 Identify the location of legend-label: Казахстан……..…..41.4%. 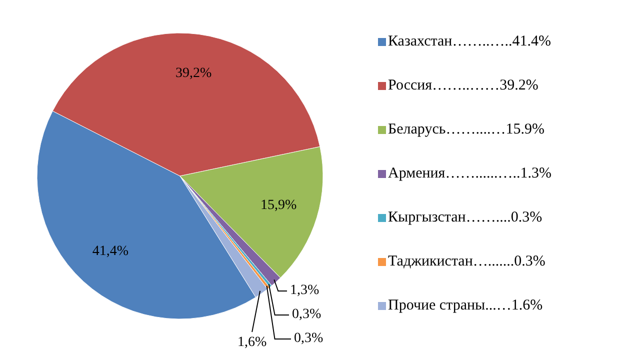
(469, 41).